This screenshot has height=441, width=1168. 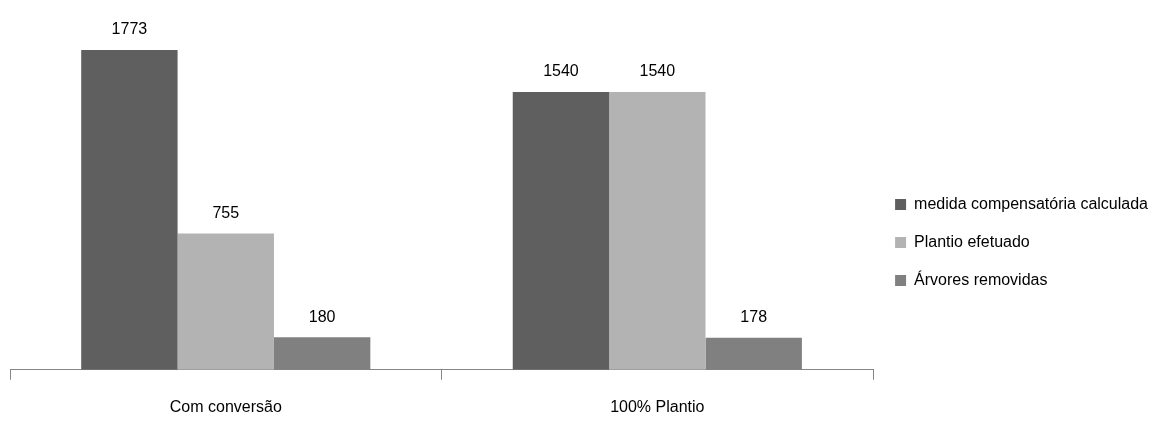 What do you see at coordinates (226, 213) in the screenshot?
I see `data-label: 755` at bounding box center [226, 213].